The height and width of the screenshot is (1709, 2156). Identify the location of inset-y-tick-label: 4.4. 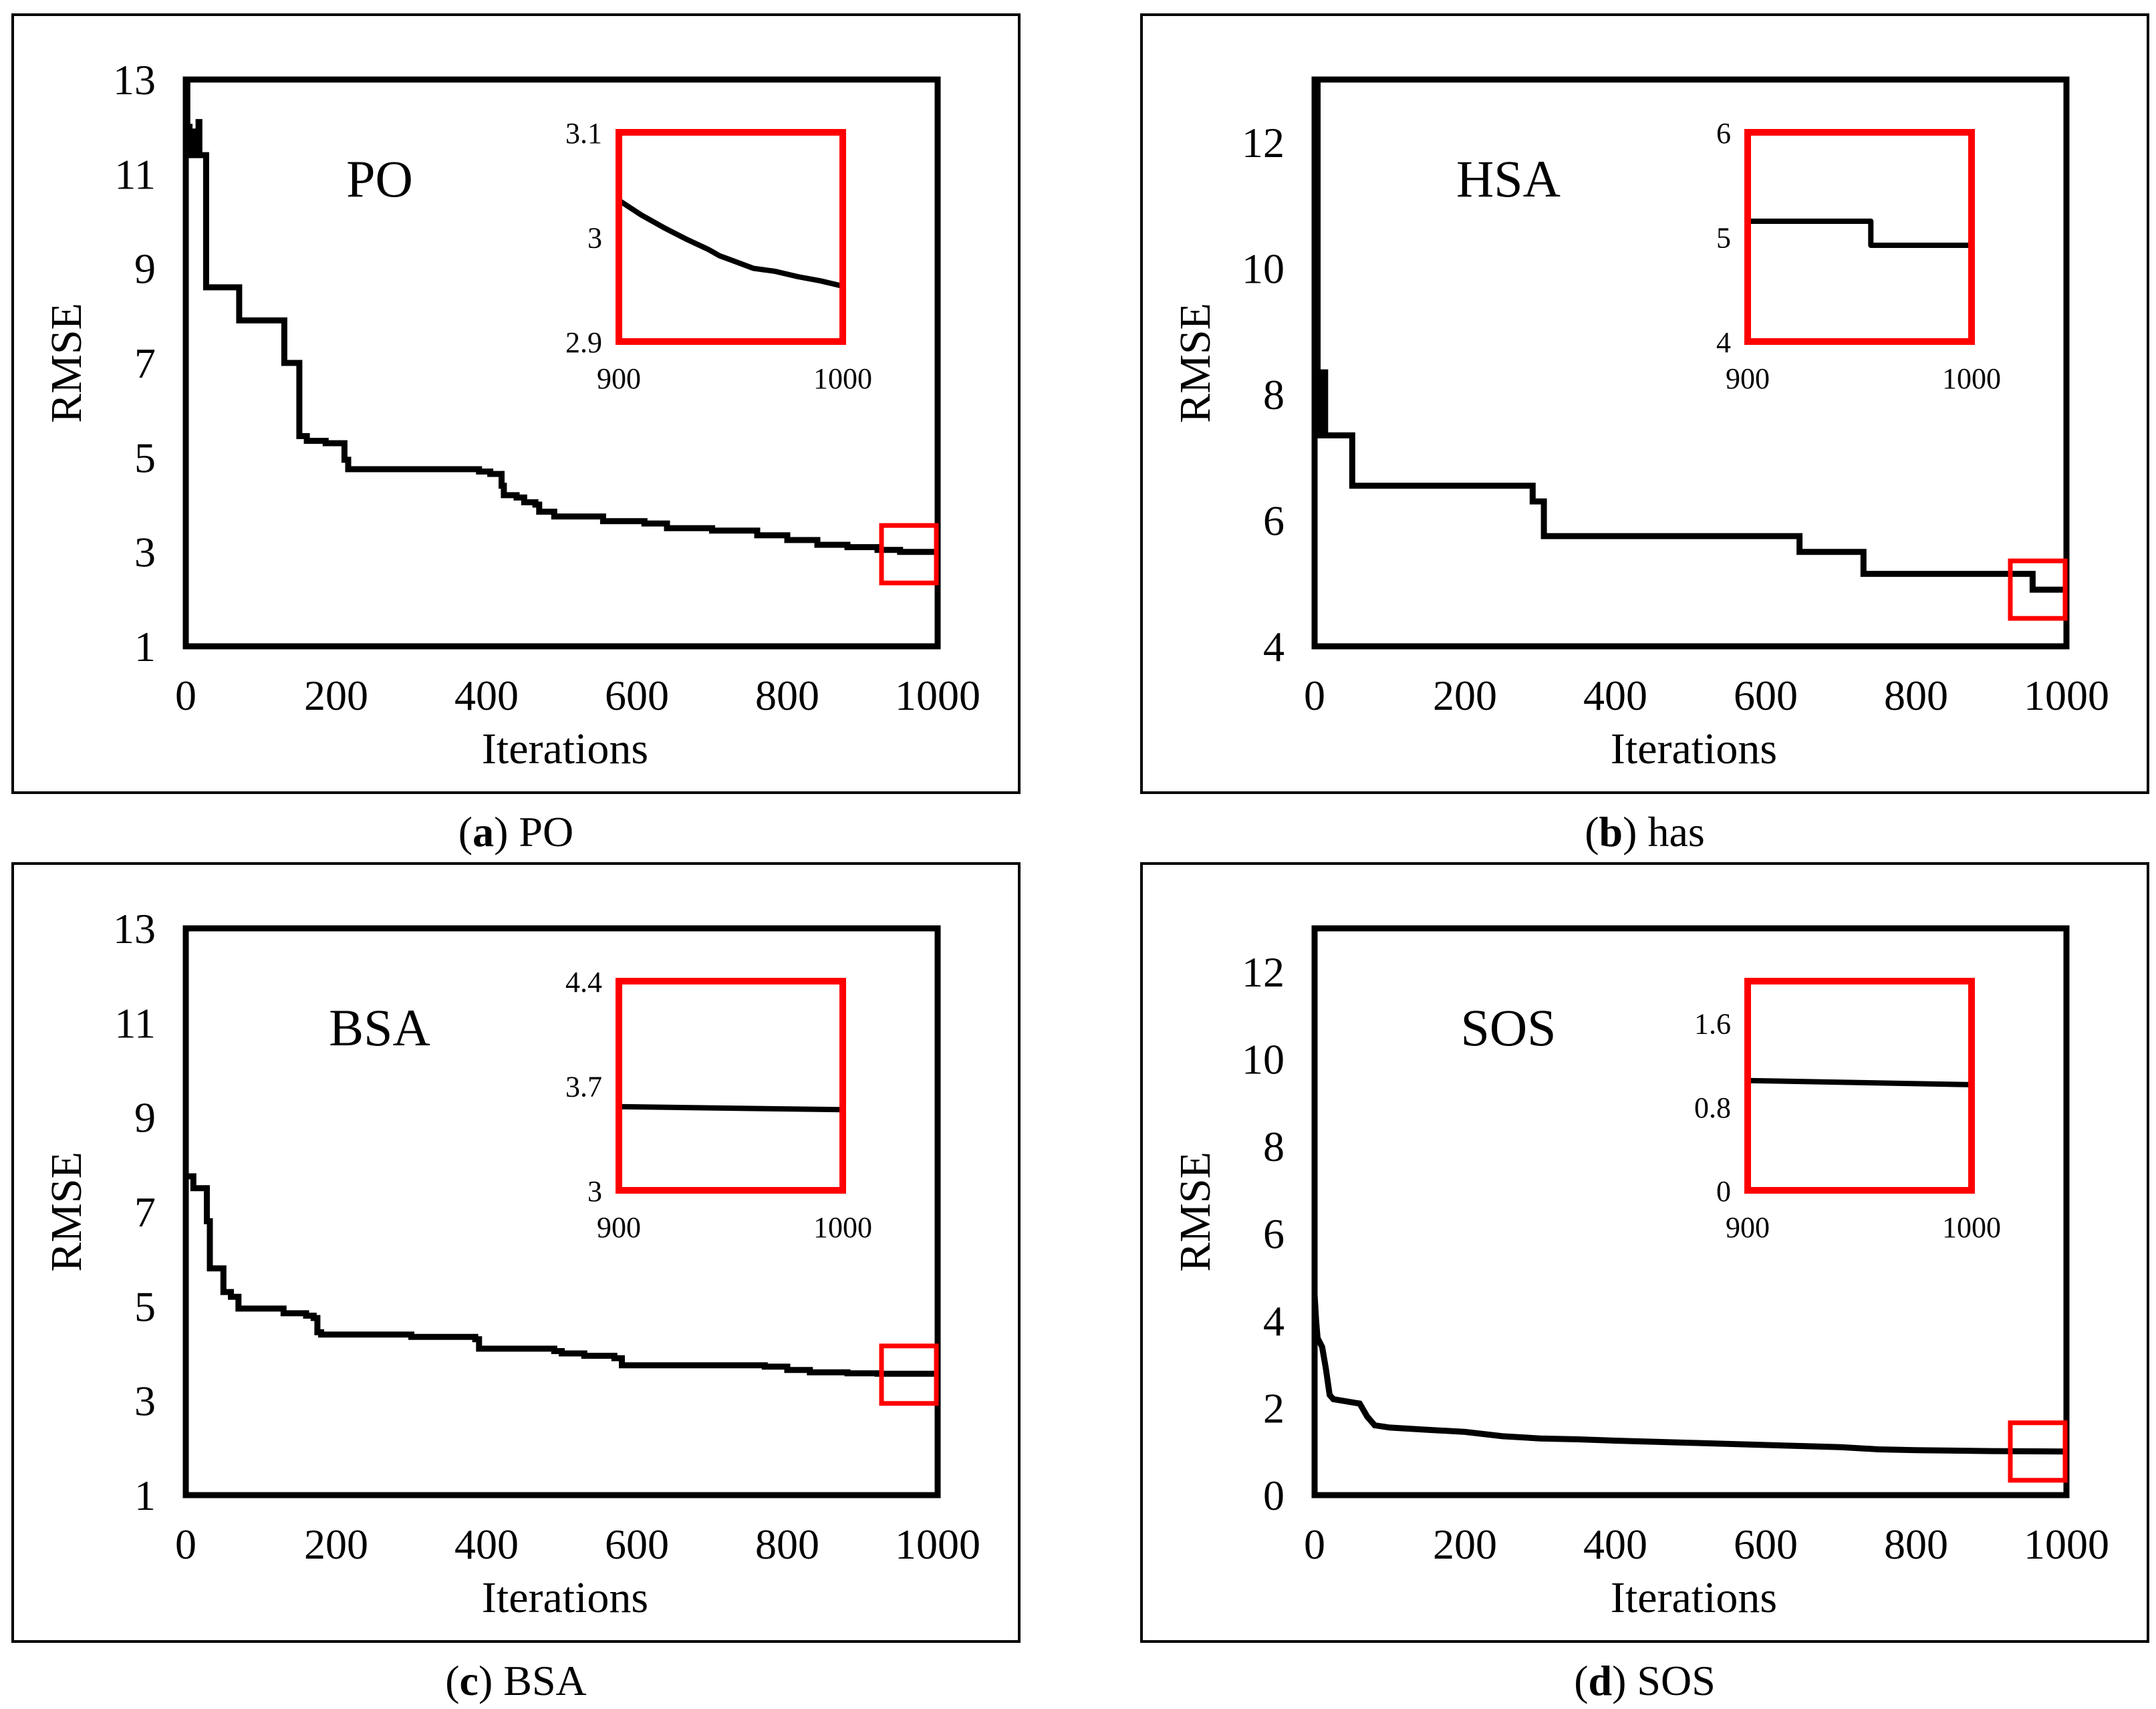
(583, 983).